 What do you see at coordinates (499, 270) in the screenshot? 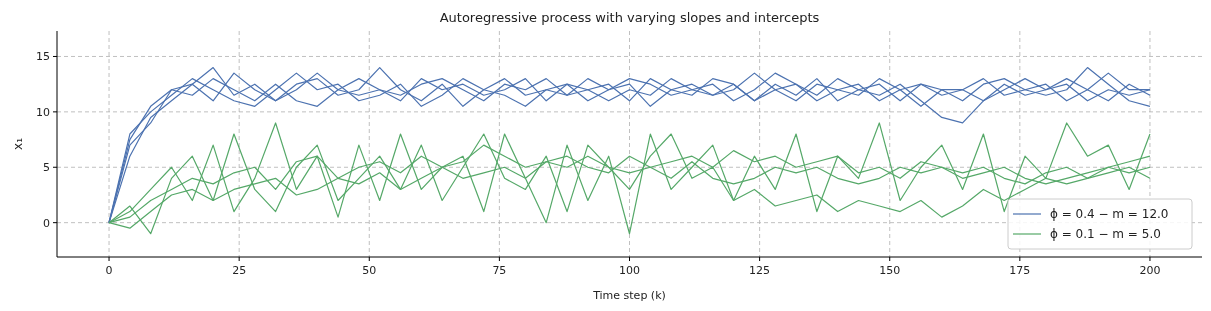
I see `x-tick-label: 75` at bounding box center [499, 270].